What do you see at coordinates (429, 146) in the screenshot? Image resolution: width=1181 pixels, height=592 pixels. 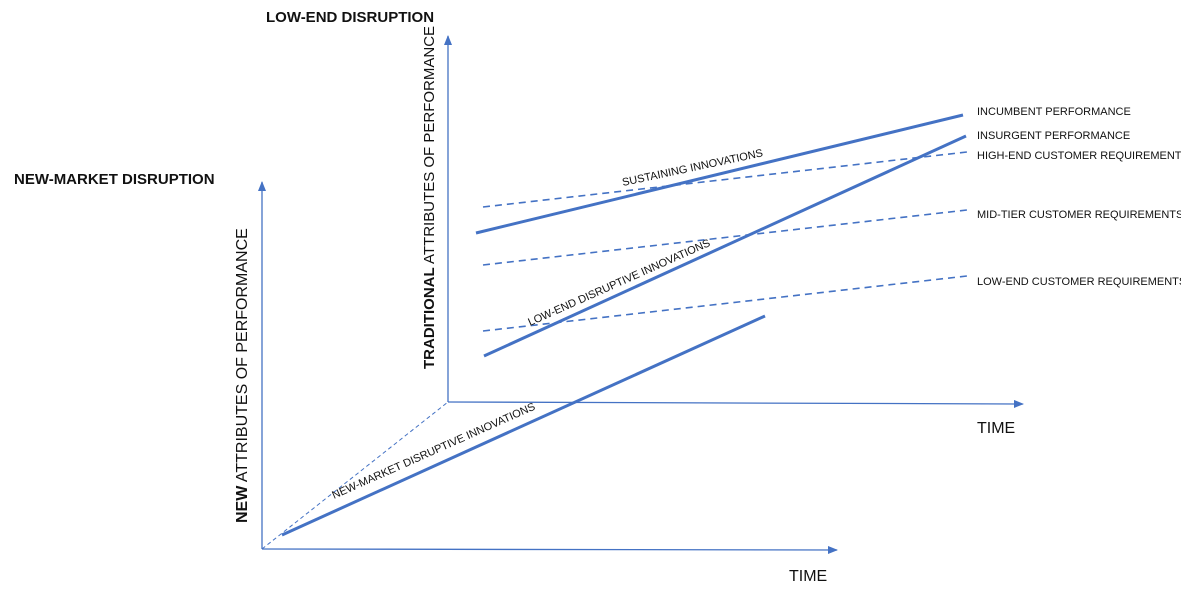 I see `traditional-y-axis-title-rest: ATTRIBUTES OF PERFORMANCE` at bounding box center [429, 146].